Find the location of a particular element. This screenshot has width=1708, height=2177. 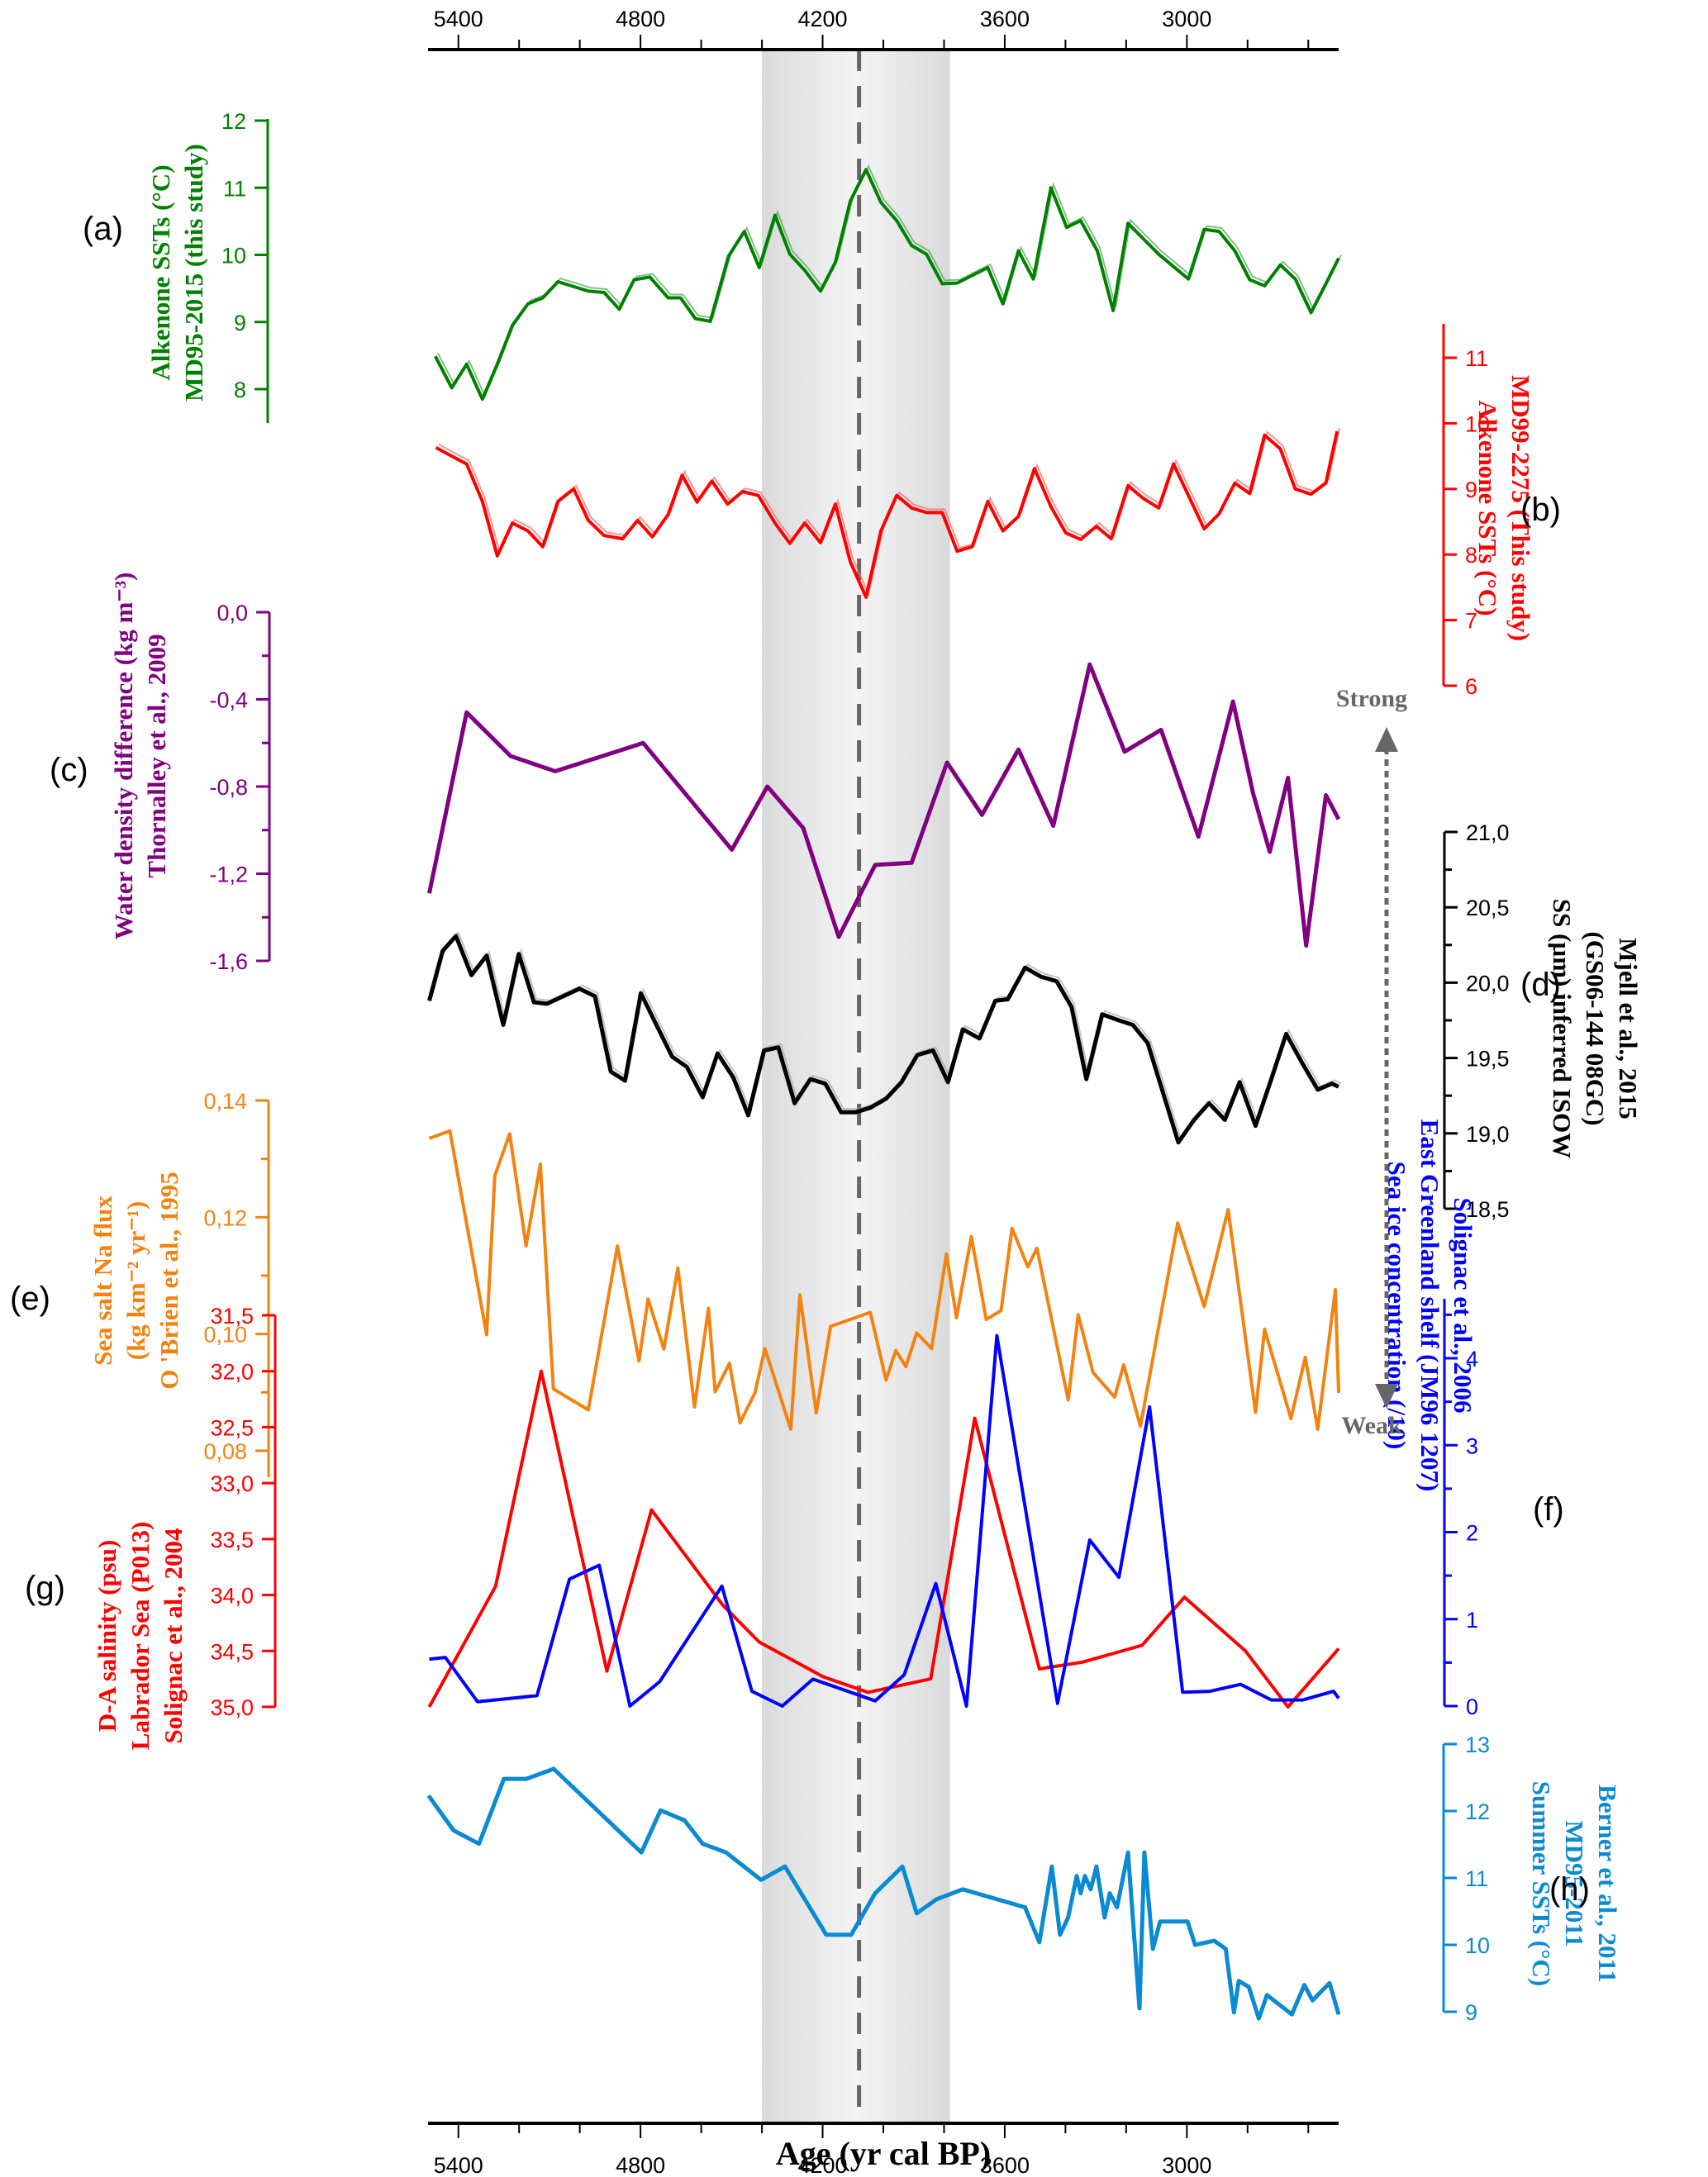

y-axis-title: Summer SSTs (°C) is located at coordinates (1541, 1883).